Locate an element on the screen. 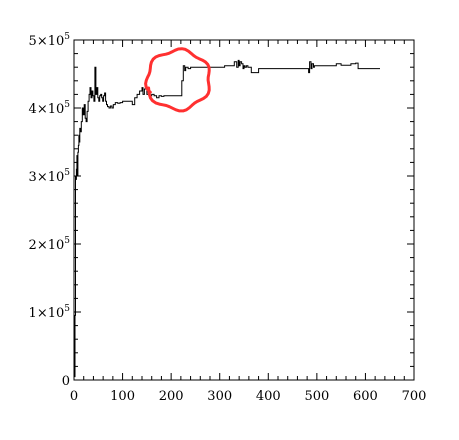  y-tick-label: 2×10⁵ is located at coordinates (50, 244).